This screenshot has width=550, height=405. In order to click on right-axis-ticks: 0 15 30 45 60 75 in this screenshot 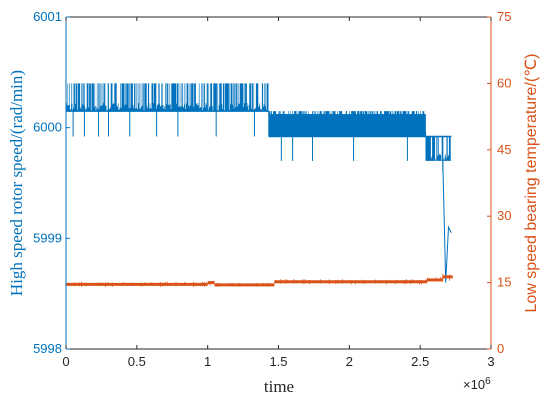, I will do `click(499, 182)`.